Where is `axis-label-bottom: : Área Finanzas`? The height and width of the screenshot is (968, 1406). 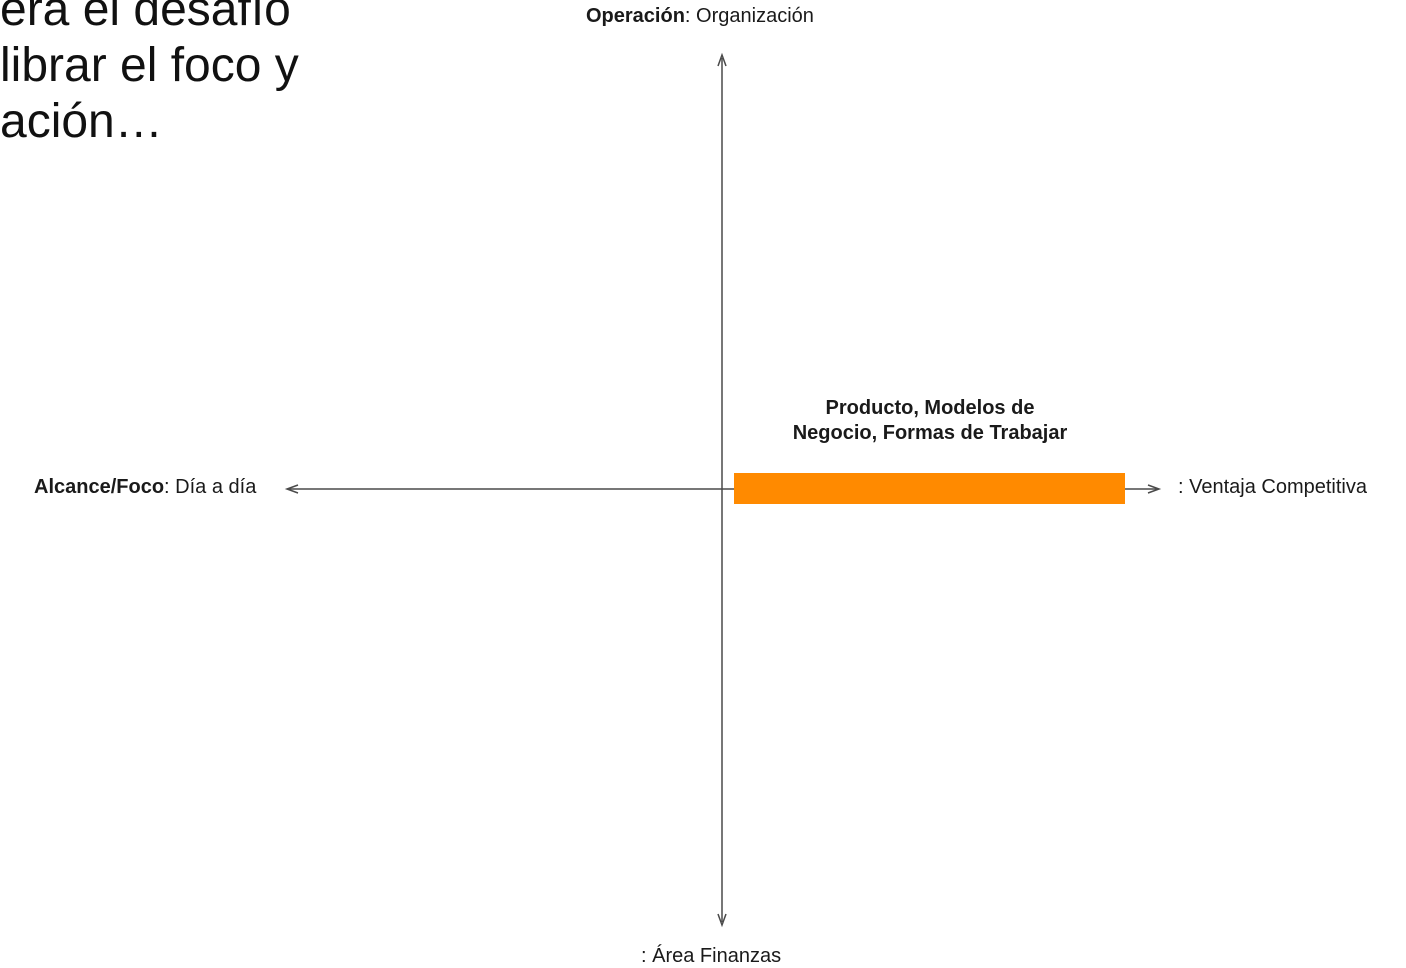 axis-label-bottom: : Área Finanzas is located at coordinates (711, 956).